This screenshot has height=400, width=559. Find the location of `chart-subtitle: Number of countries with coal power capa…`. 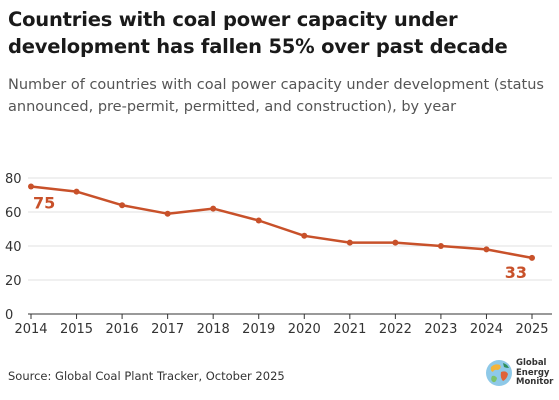

chart-subtitle: Number of countries with coal power capa… is located at coordinates (276, 96).